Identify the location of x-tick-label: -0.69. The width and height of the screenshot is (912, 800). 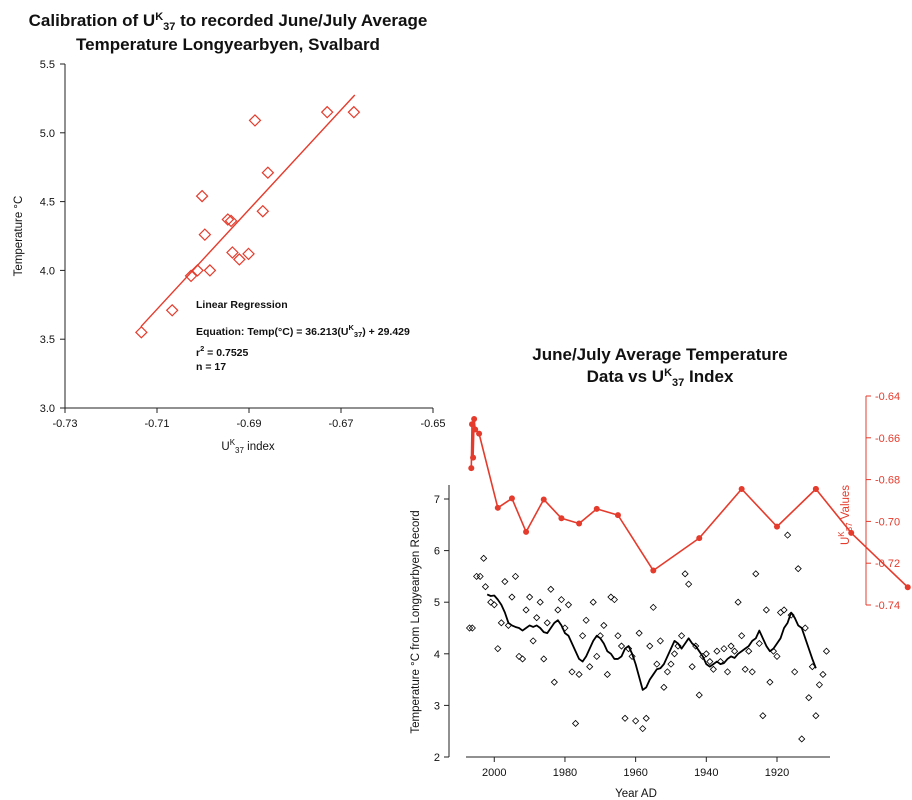
(248, 424).